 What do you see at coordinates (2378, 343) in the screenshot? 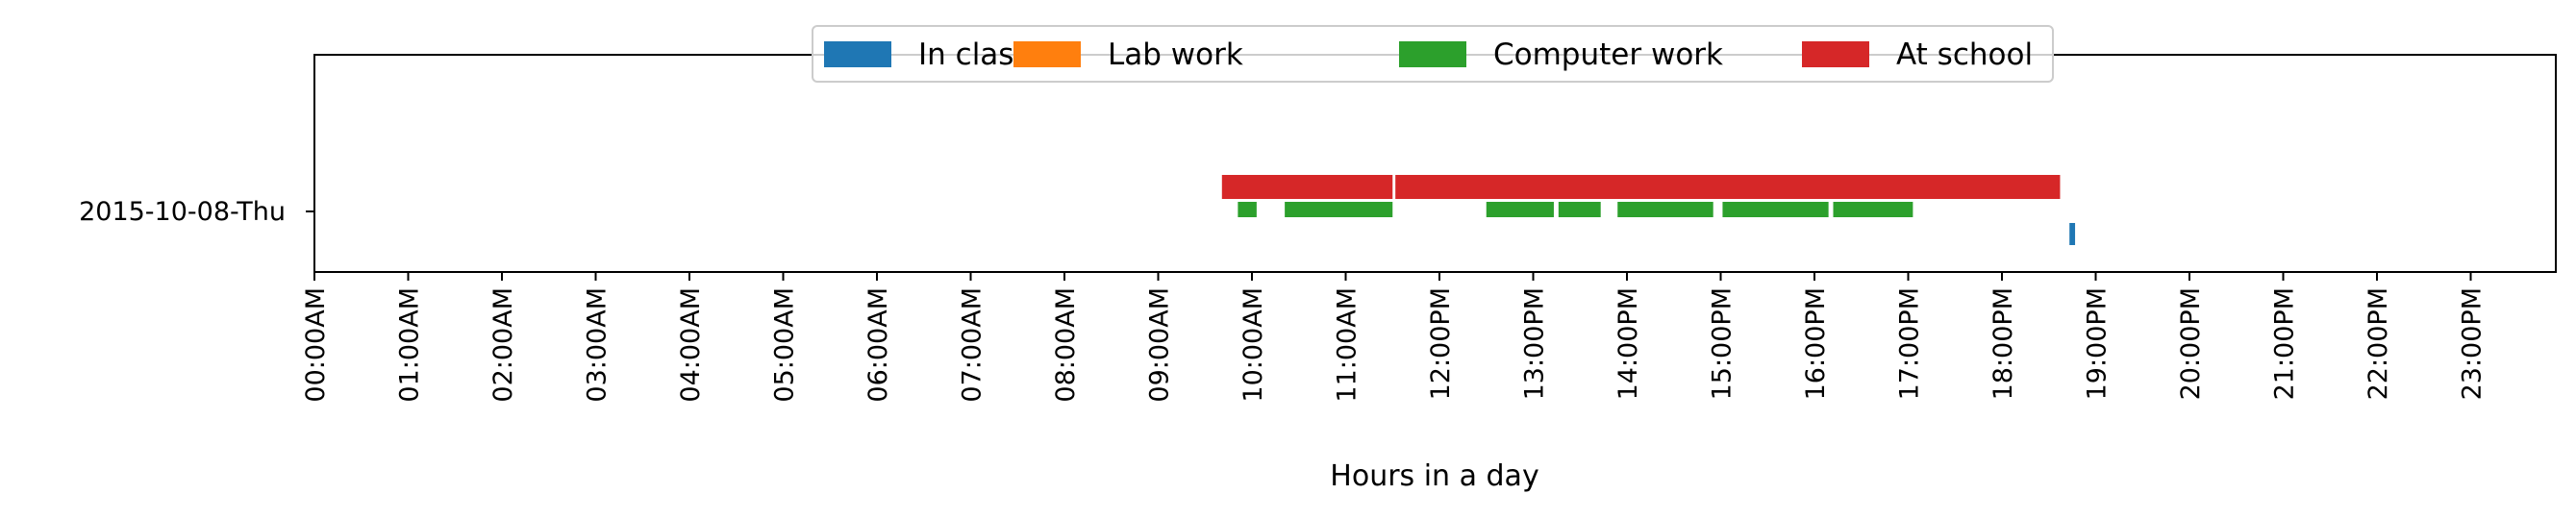
I see `x-tick-label: 22:00PM` at bounding box center [2378, 343].